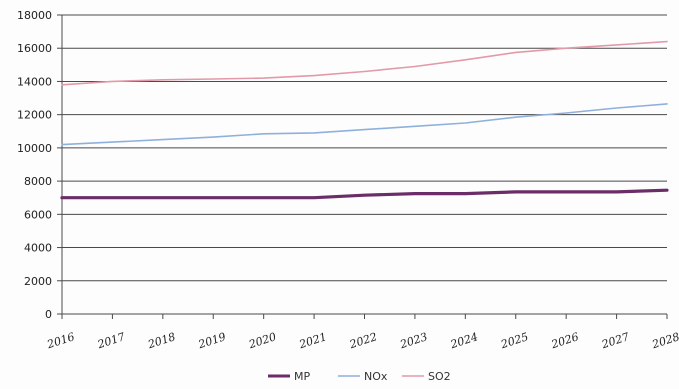  What do you see at coordinates (514, 340) in the screenshot?
I see `x-tick-label: 2025` at bounding box center [514, 340].